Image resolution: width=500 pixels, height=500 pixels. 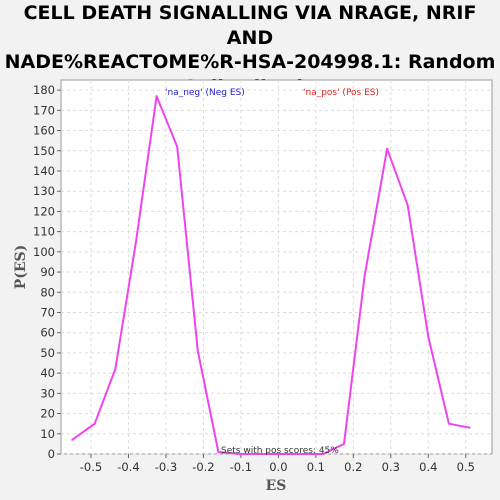 I want to click on y-tick-label: 150, so click(x=44, y=151).